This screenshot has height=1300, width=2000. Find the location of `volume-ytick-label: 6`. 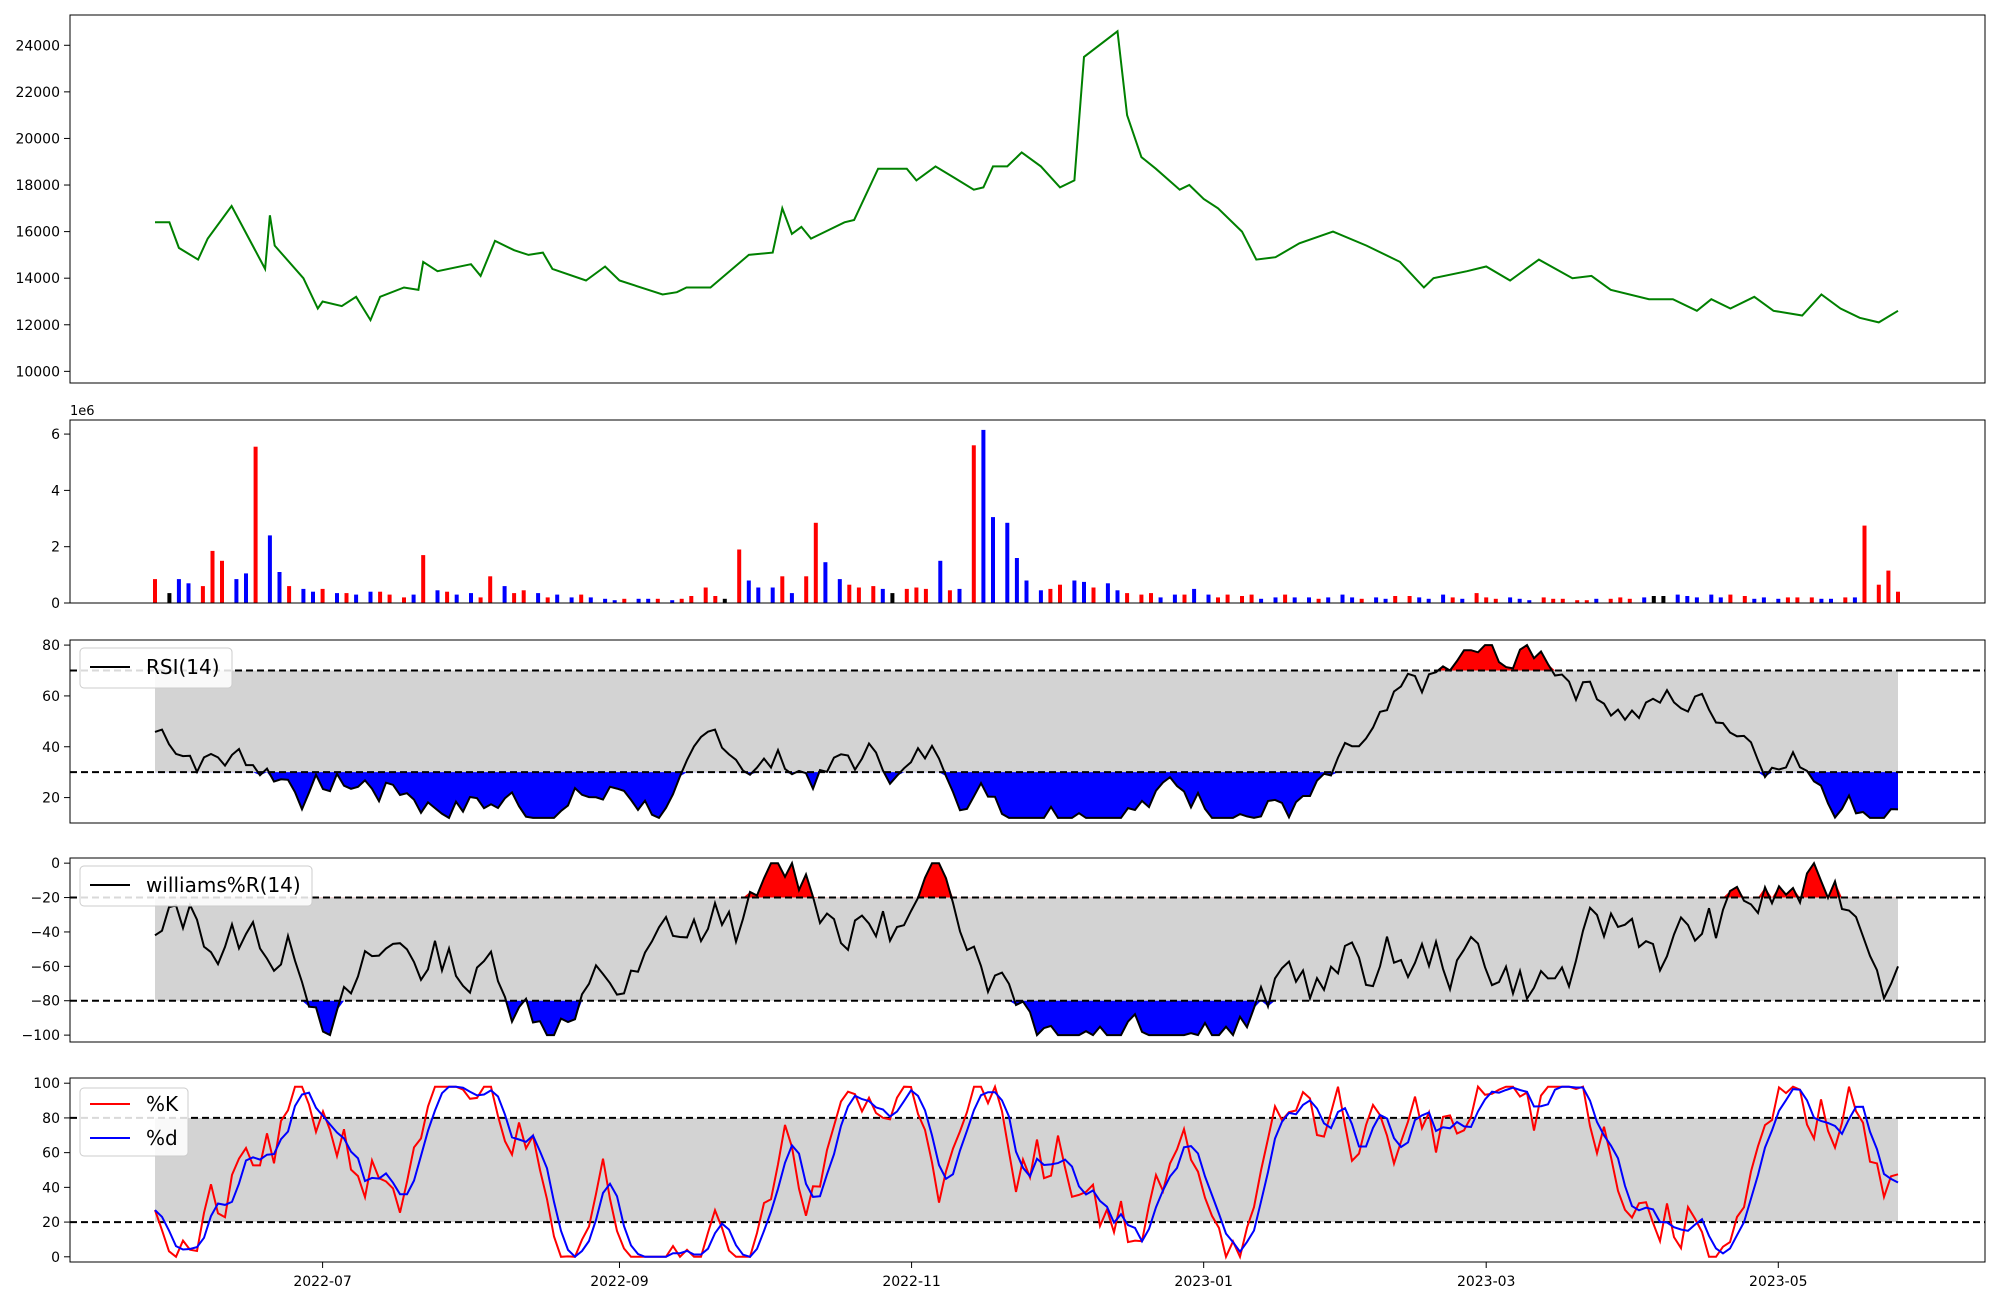

volume-ytick-label: 6 is located at coordinates (55, 435).